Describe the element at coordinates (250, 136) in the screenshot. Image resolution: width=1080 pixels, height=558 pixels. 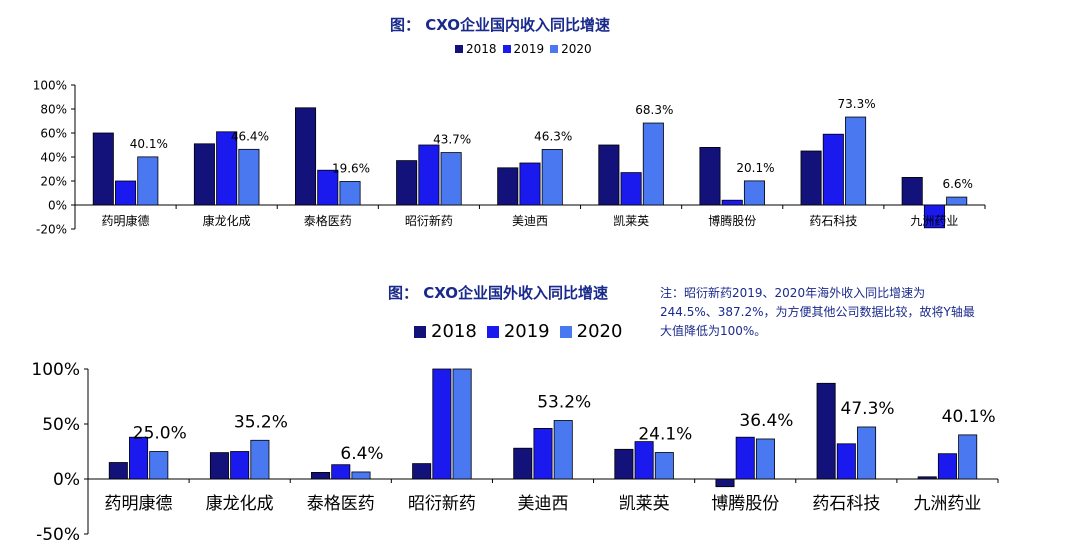
I see `domestic-data-label: 46.4%` at that location.